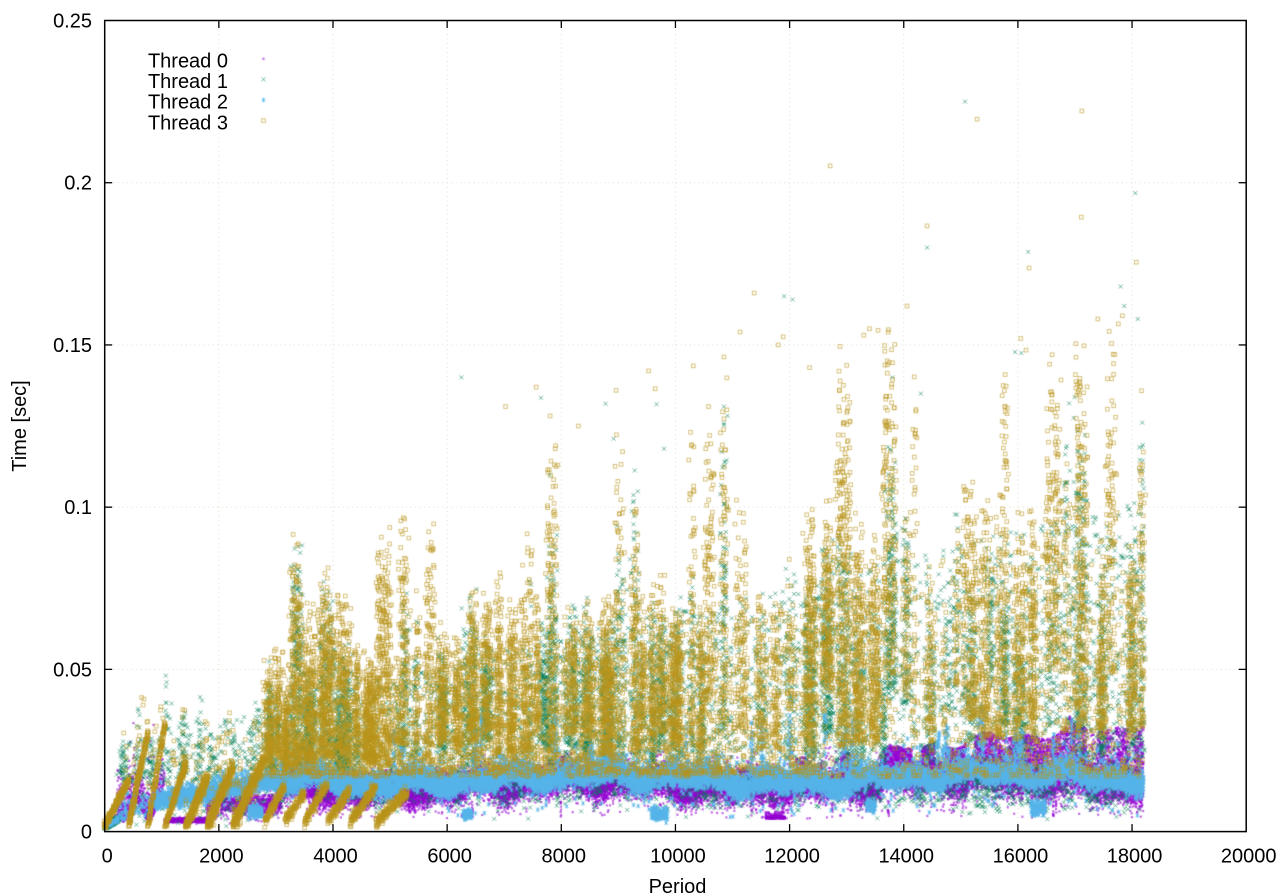  I want to click on svg-text: Thread 1, so click(188, 82).